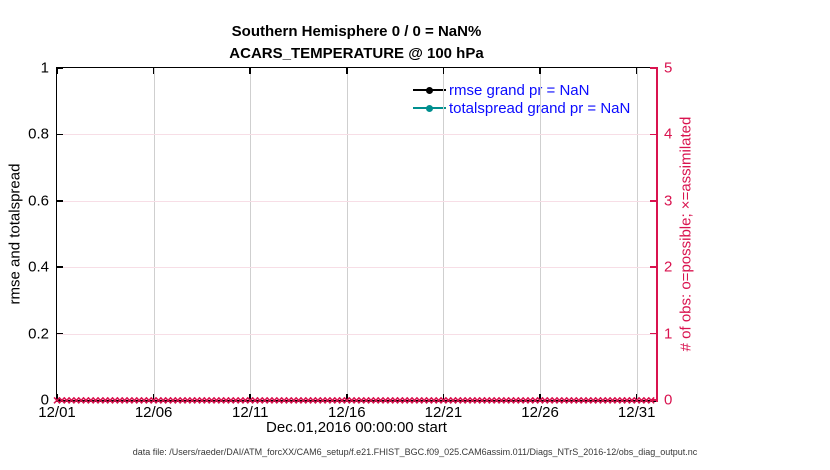 This screenshot has width=830, height=470. What do you see at coordinates (429, 108) in the screenshot?
I see `totalspread-marker-dot-icon` at bounding box center [429, 108].